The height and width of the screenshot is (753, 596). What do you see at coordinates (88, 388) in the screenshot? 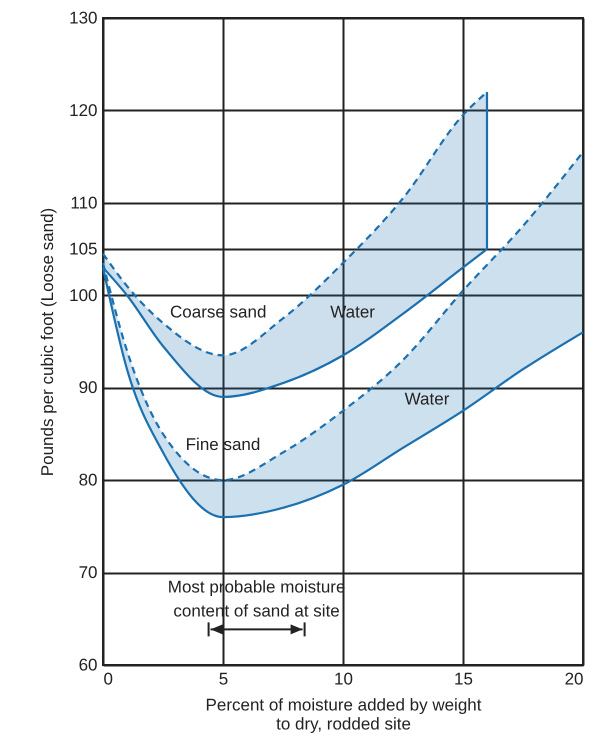
I see `y-tick-label: 90` at bounding box center [88, 388].